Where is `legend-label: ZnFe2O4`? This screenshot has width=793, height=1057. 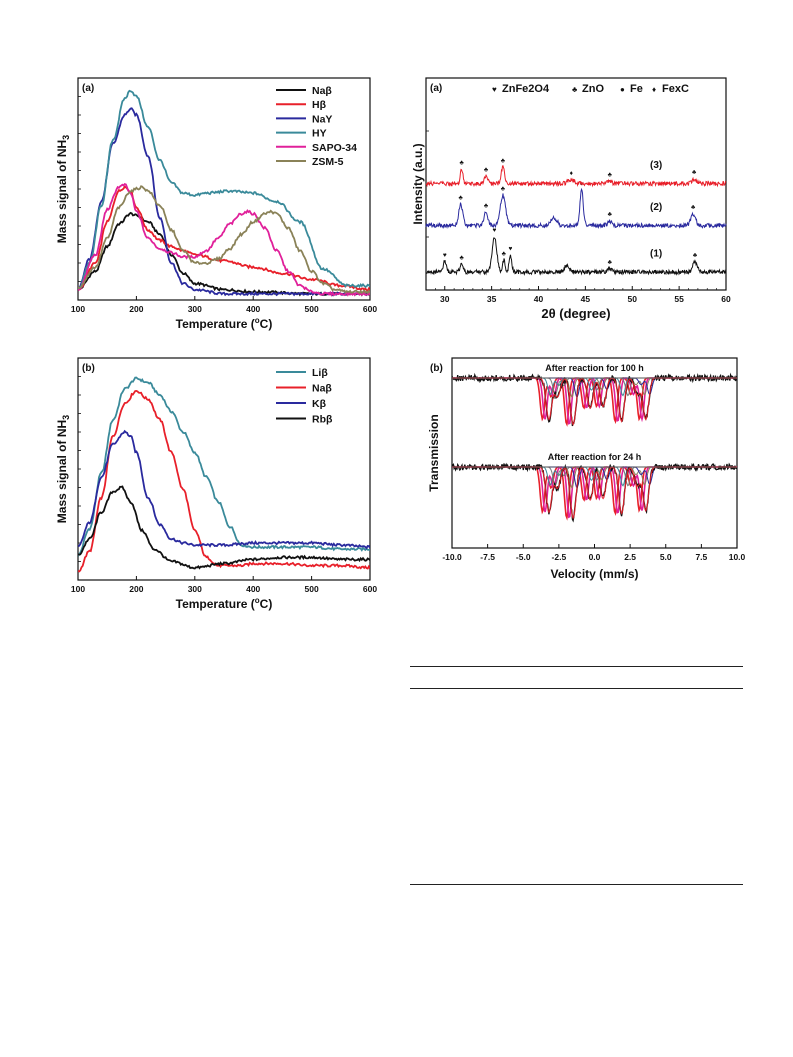 legend-label: ZnFe2O4 is located at coordinates (526, 89).